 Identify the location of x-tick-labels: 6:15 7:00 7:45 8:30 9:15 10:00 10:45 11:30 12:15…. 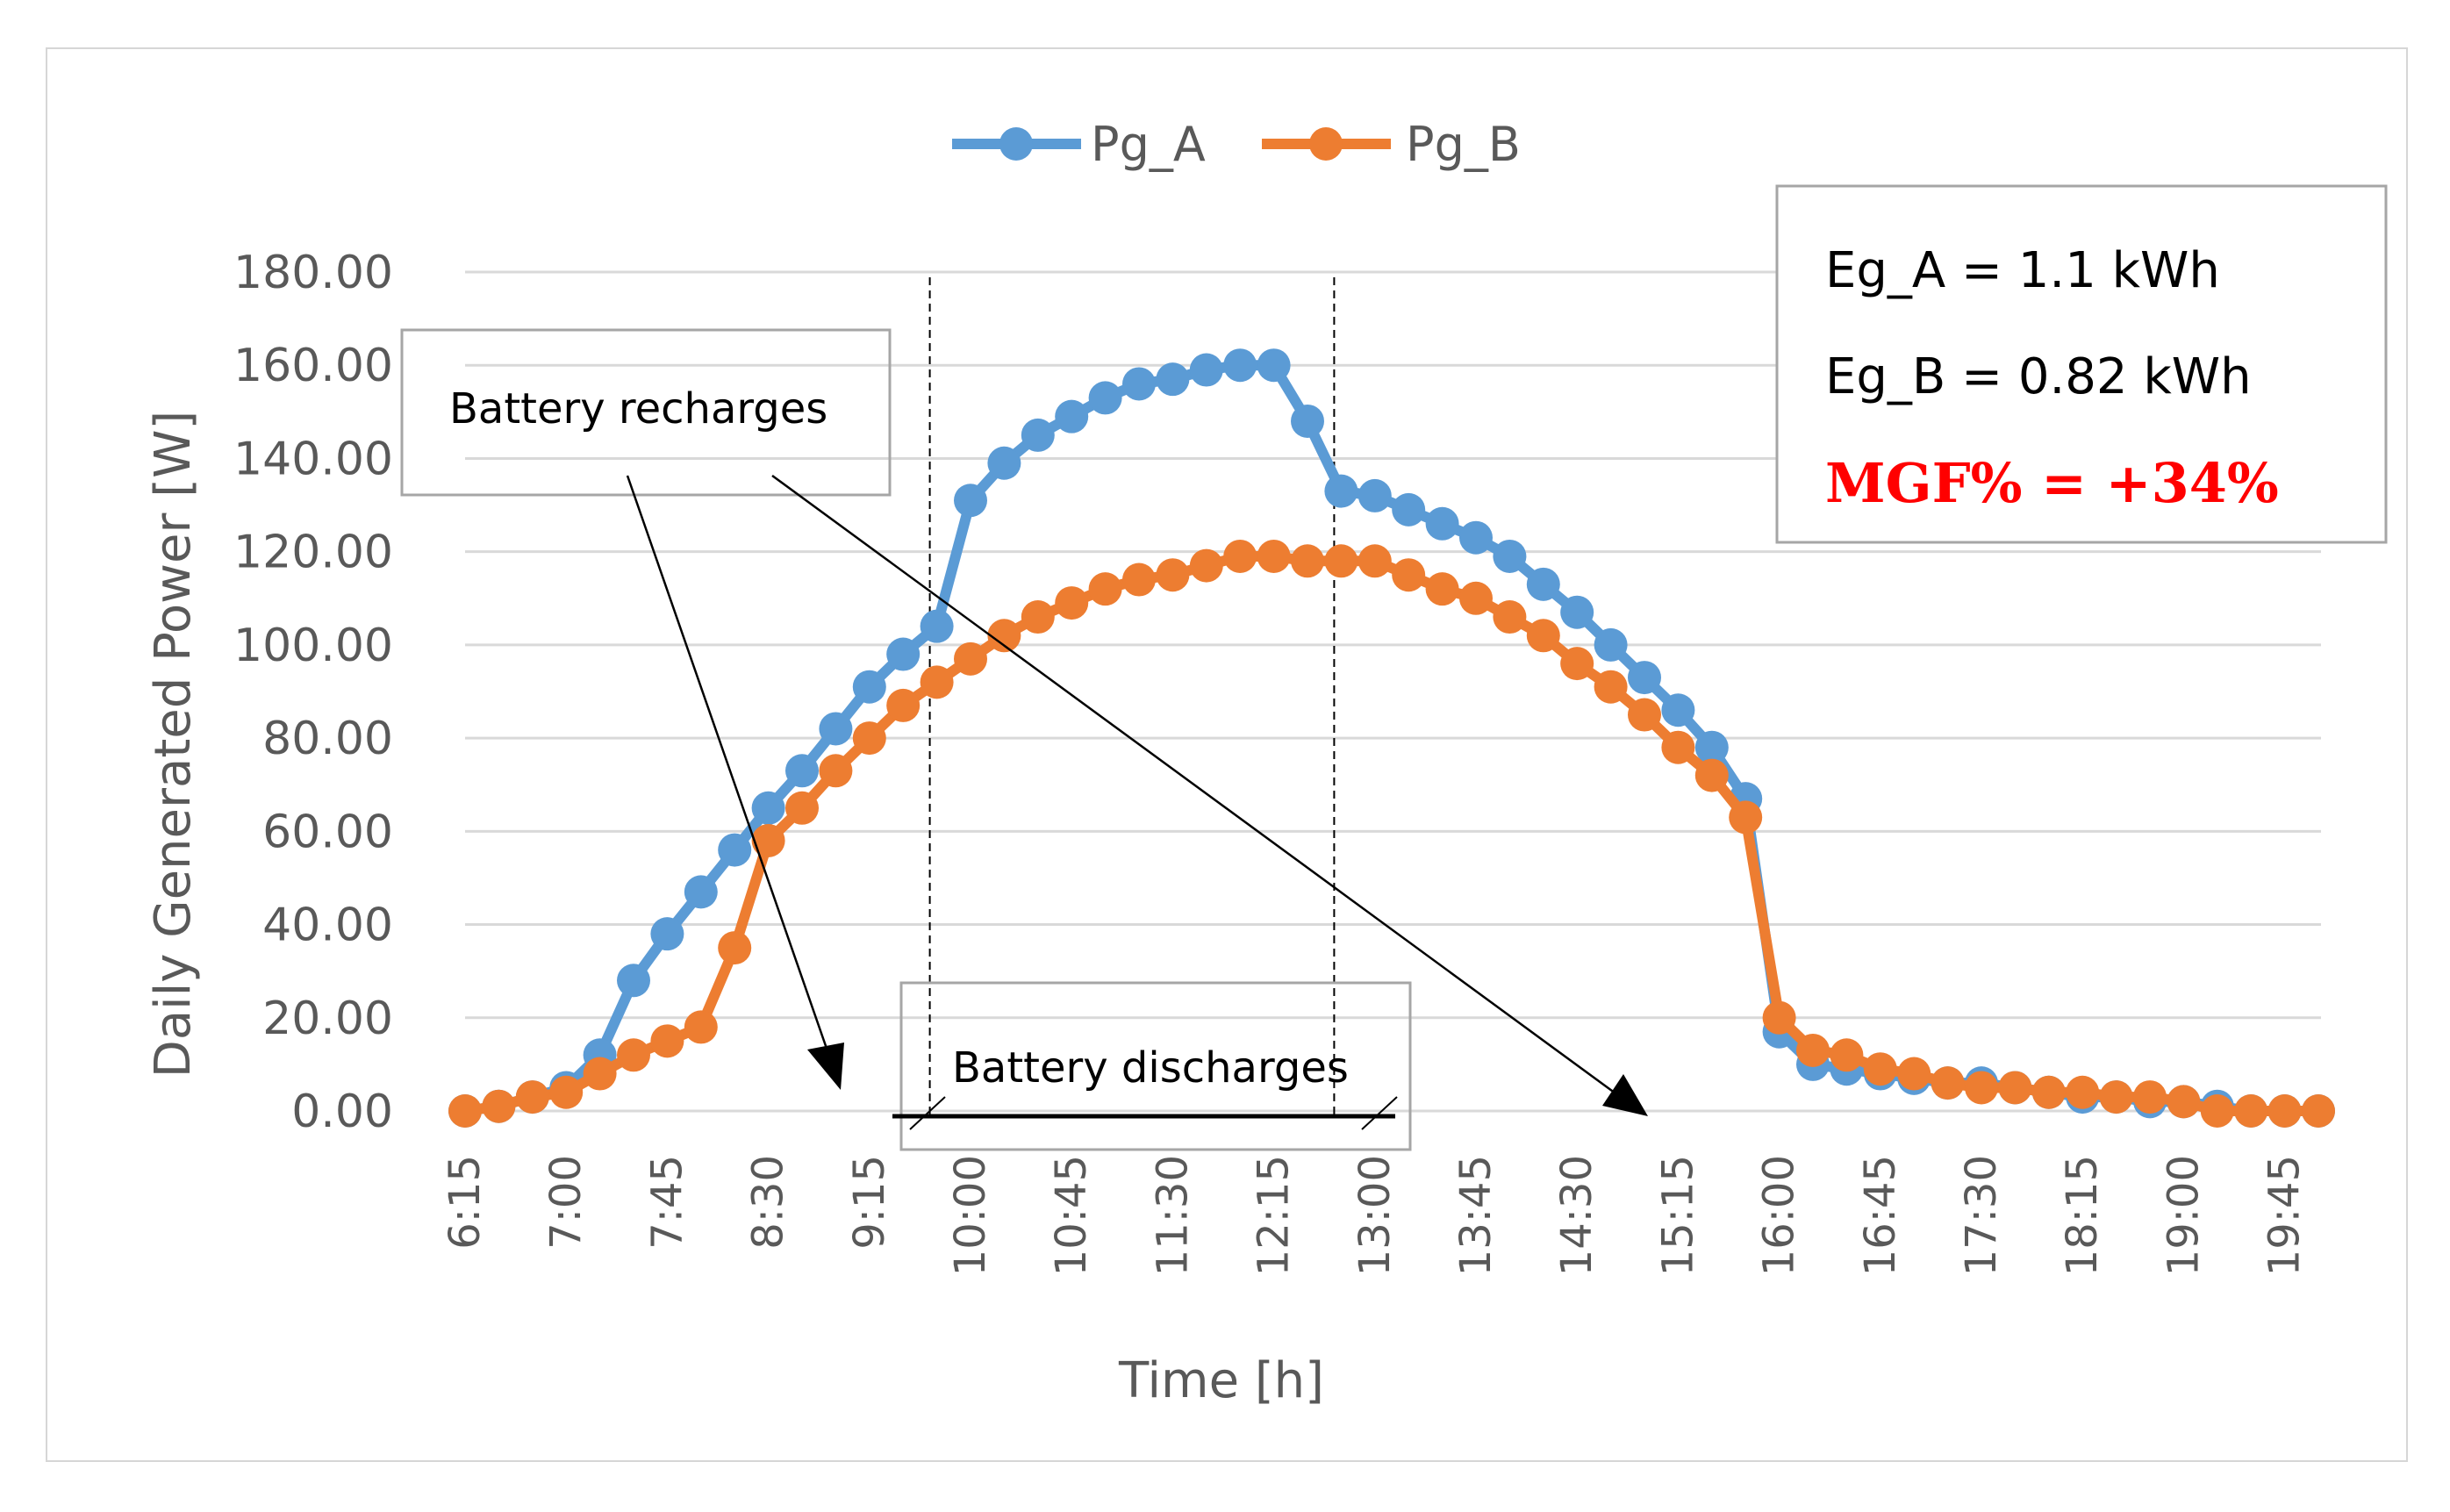
(1375, 1215).